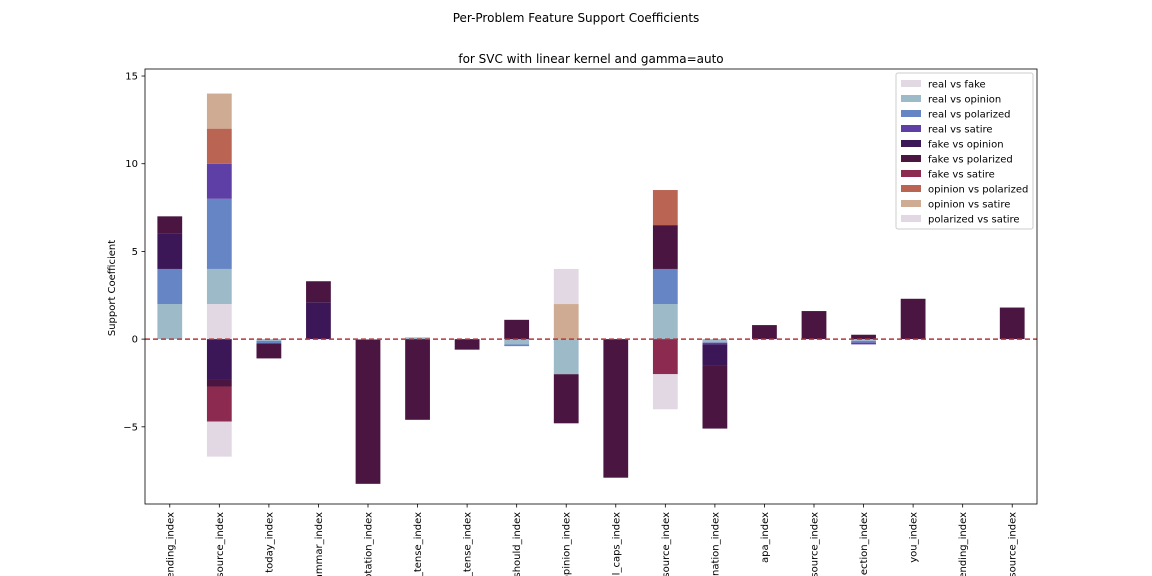 The height and width of the screenshot is (576, 1152). Describe the element at coordinates (969, 115) in the screenshot. I see `legend-label: real vs polarized` at that location.